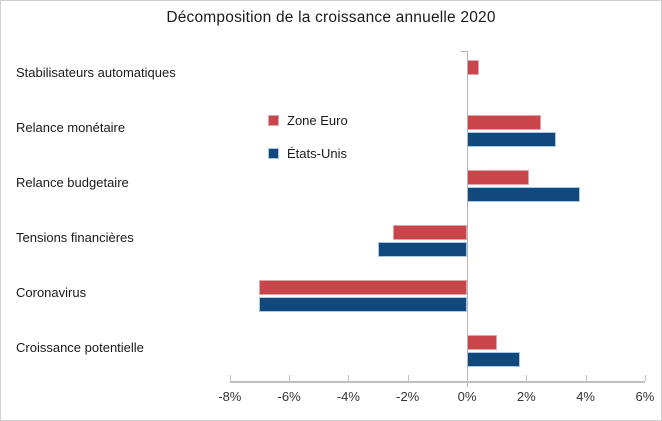  What do you see at coordinates (96, 72) in the screenshot?
I see `category-label: Stabilisateurs automatiques` at bounding box center [96, 72].